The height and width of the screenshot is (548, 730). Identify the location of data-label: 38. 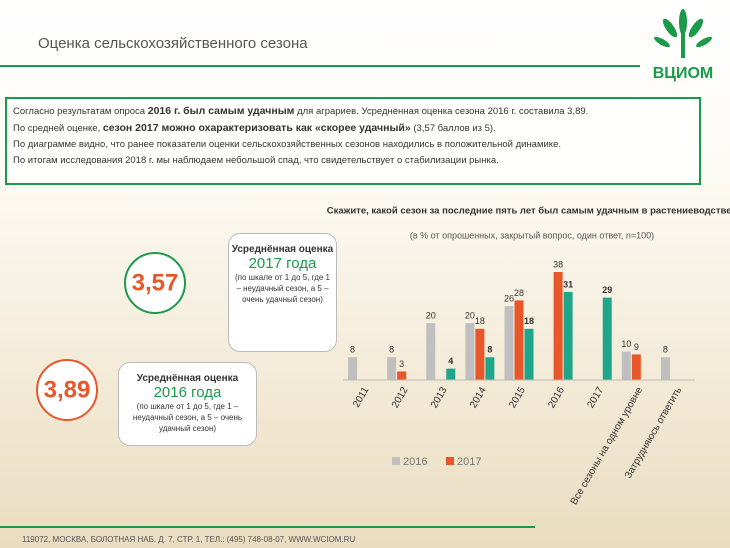
(558, 264).